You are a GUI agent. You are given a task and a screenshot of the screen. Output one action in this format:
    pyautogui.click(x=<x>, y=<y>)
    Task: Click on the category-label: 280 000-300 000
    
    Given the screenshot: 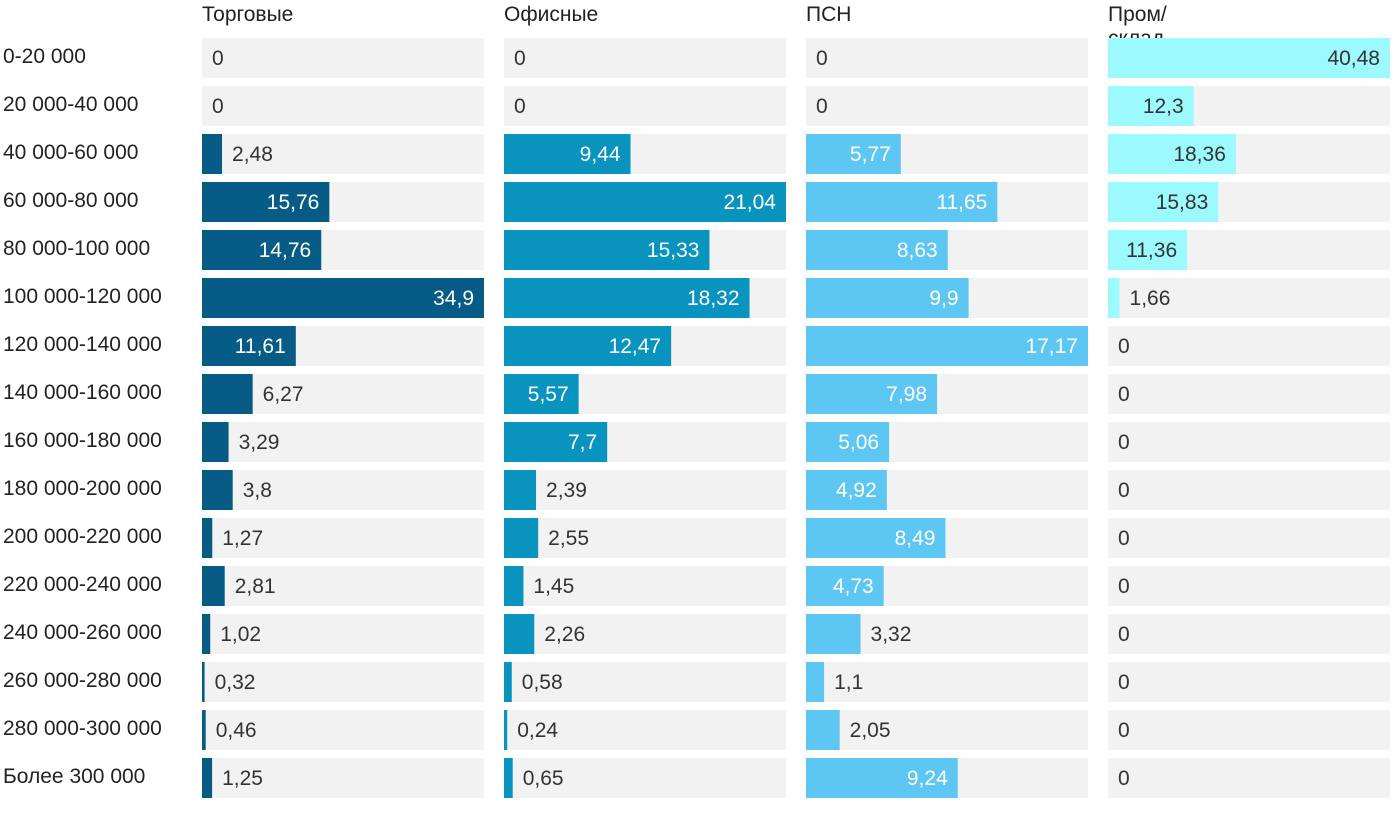 What is the action you would take?
    pyautogui.click(x=82, y=728)
    